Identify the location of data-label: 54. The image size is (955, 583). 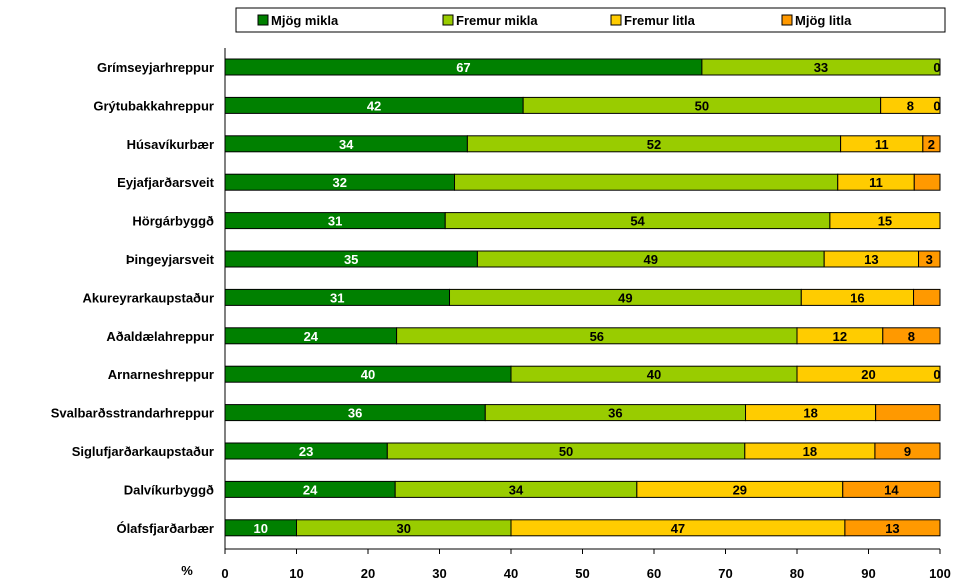
(637, 221).